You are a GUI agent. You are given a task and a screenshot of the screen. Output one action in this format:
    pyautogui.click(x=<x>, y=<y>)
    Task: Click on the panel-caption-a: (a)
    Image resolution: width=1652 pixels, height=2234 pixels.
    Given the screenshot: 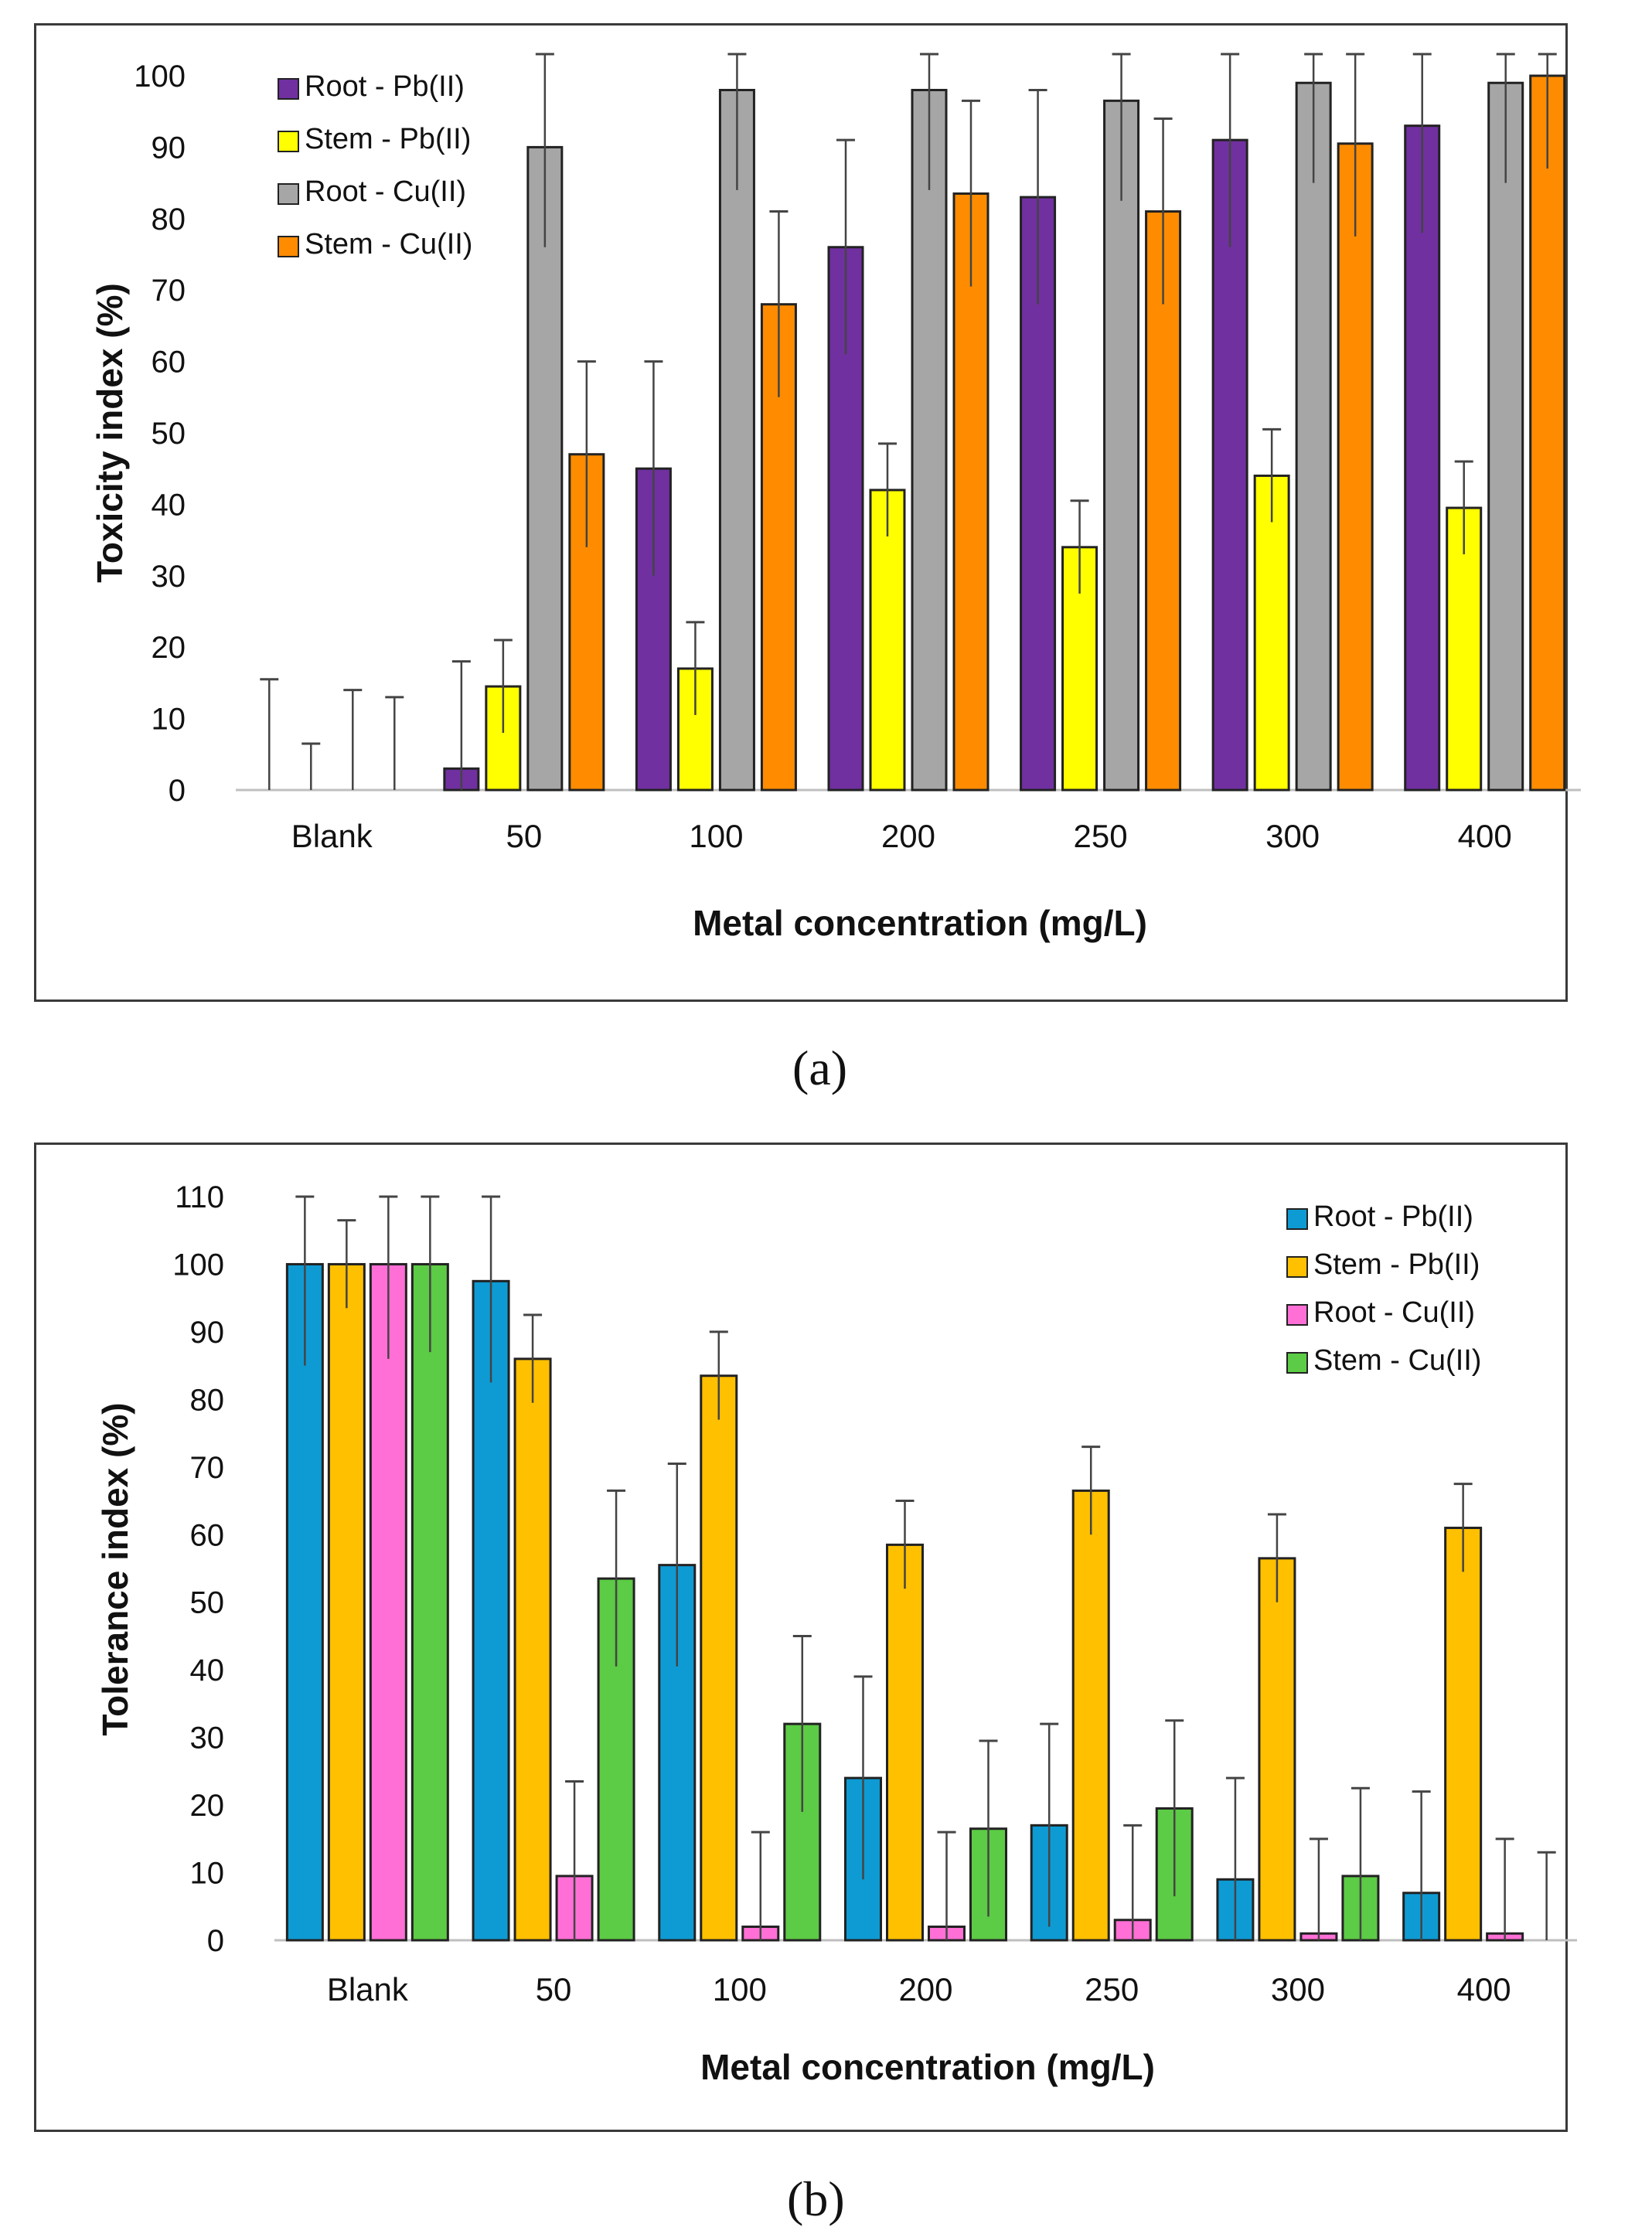 What is the action you would take?
    pyautogui.click(x=820, y=1067)
    